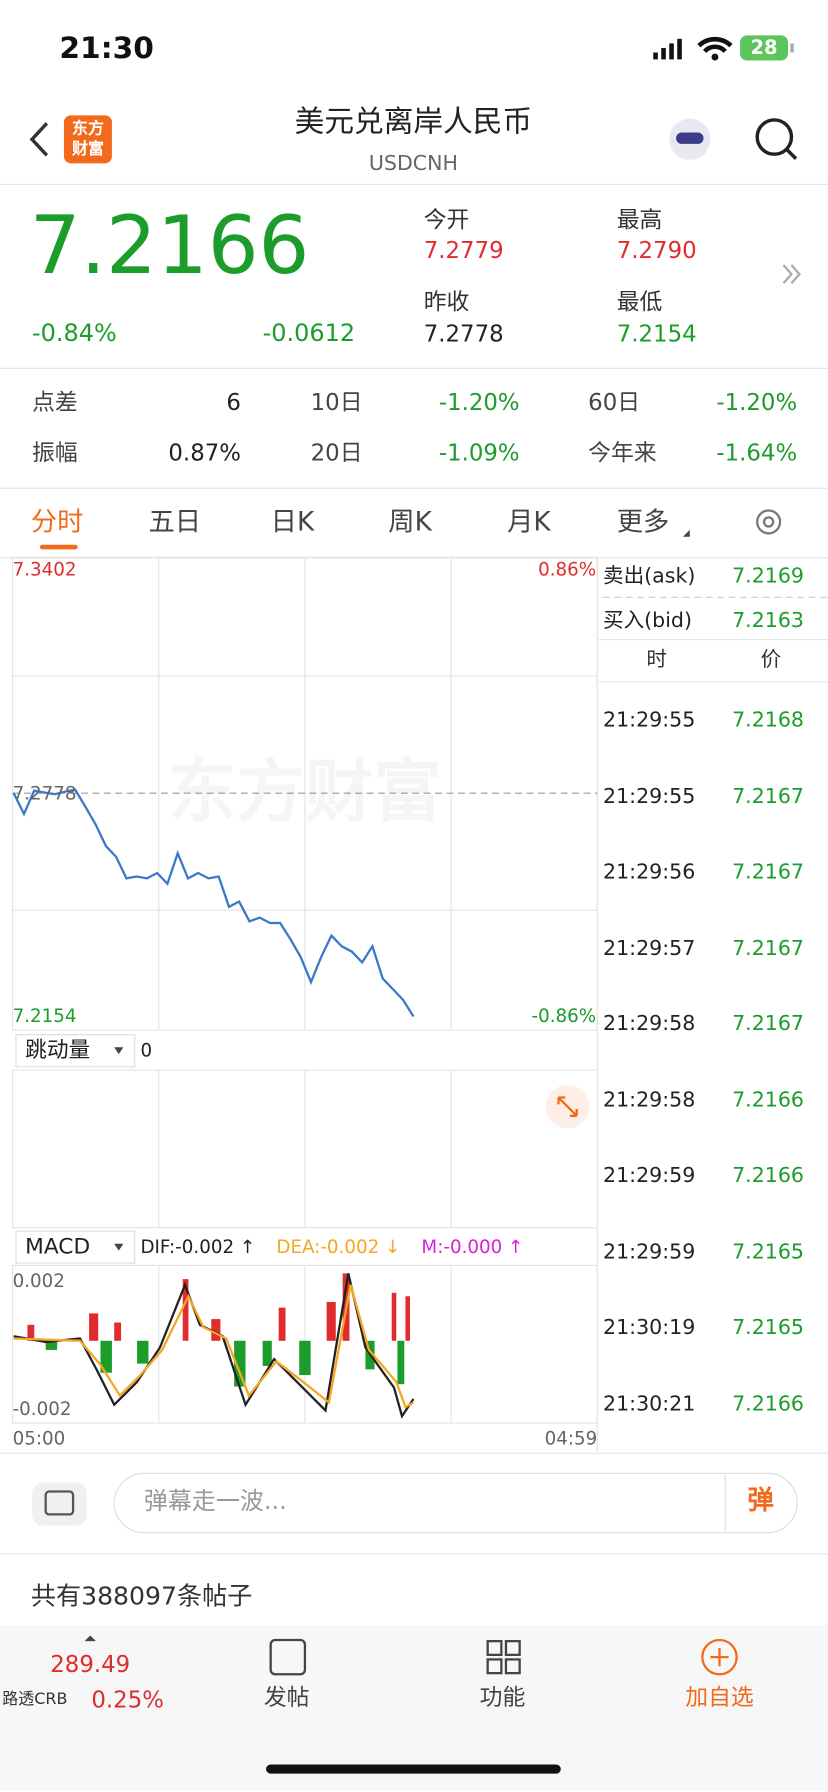 This screenshot has width=828, height=1792. What do you see at coordinates (567, 569) in the screenshot?
I see `top-pct: 0.86%` at bounding box center [567, 569].